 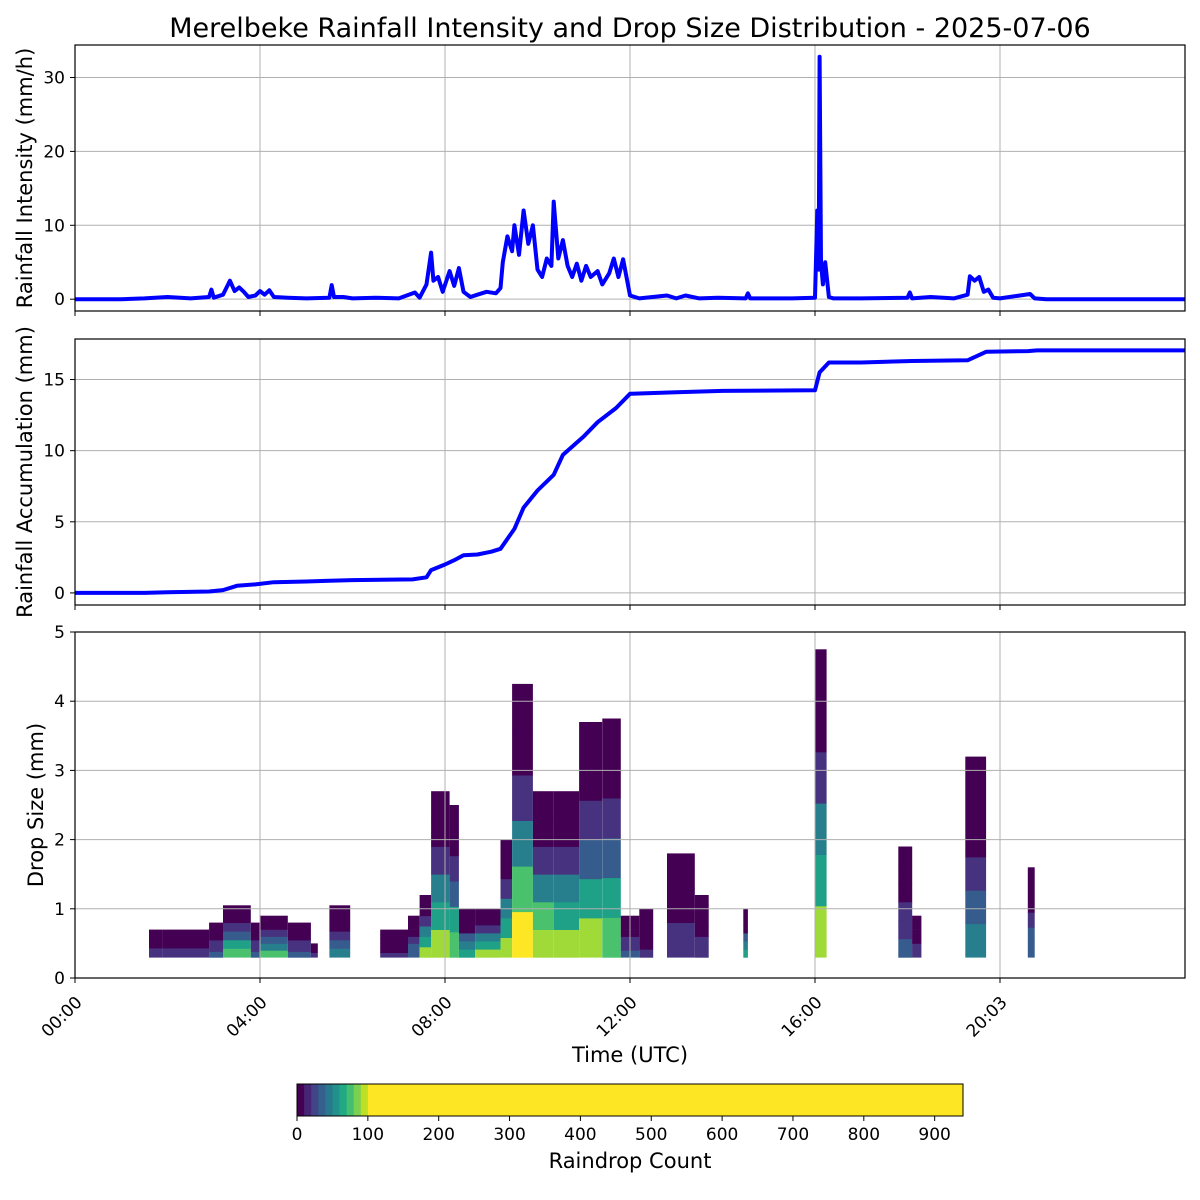 I want to click on drop-size-ylabel: Drop Size (mm), so click(x=36, y=805).